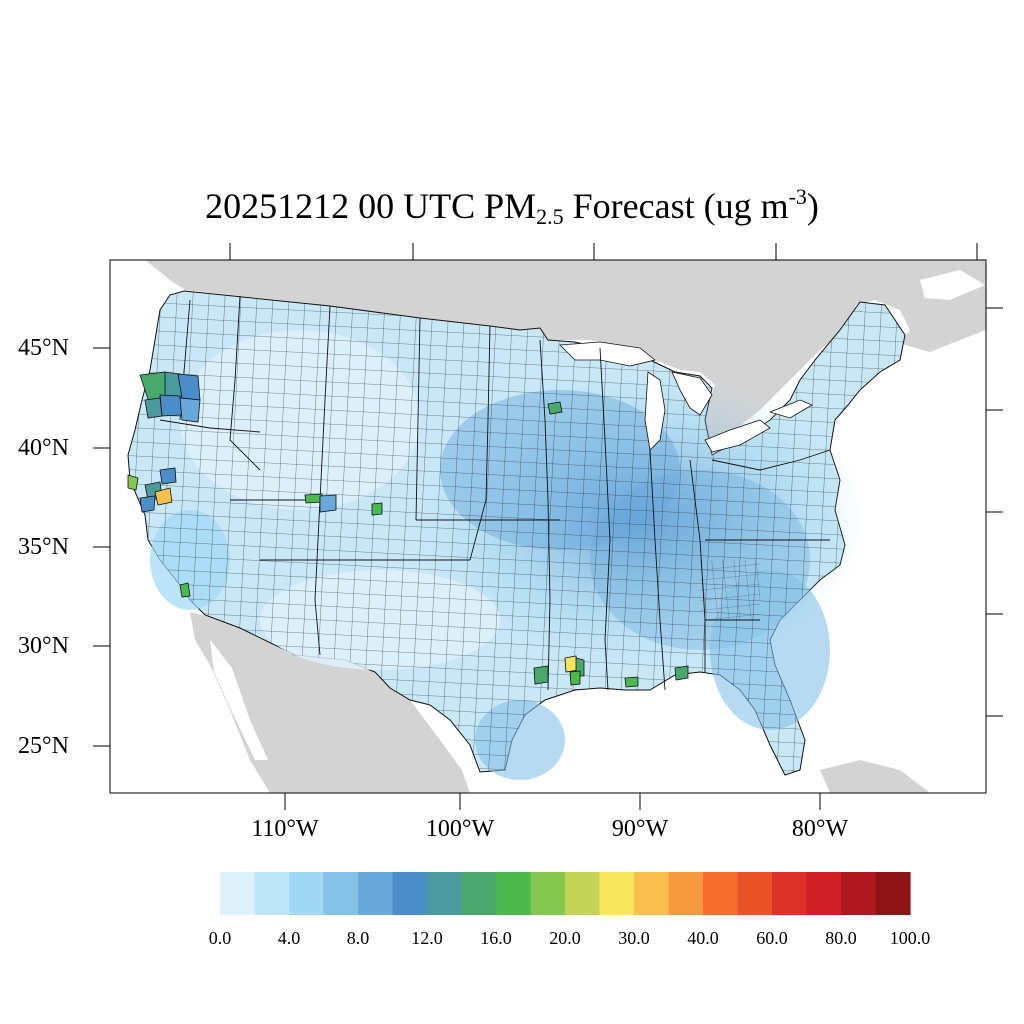 This screenshot has width=1024, height=1024. I want to click on lon-label-80w: 80°W, so click(820, 829).